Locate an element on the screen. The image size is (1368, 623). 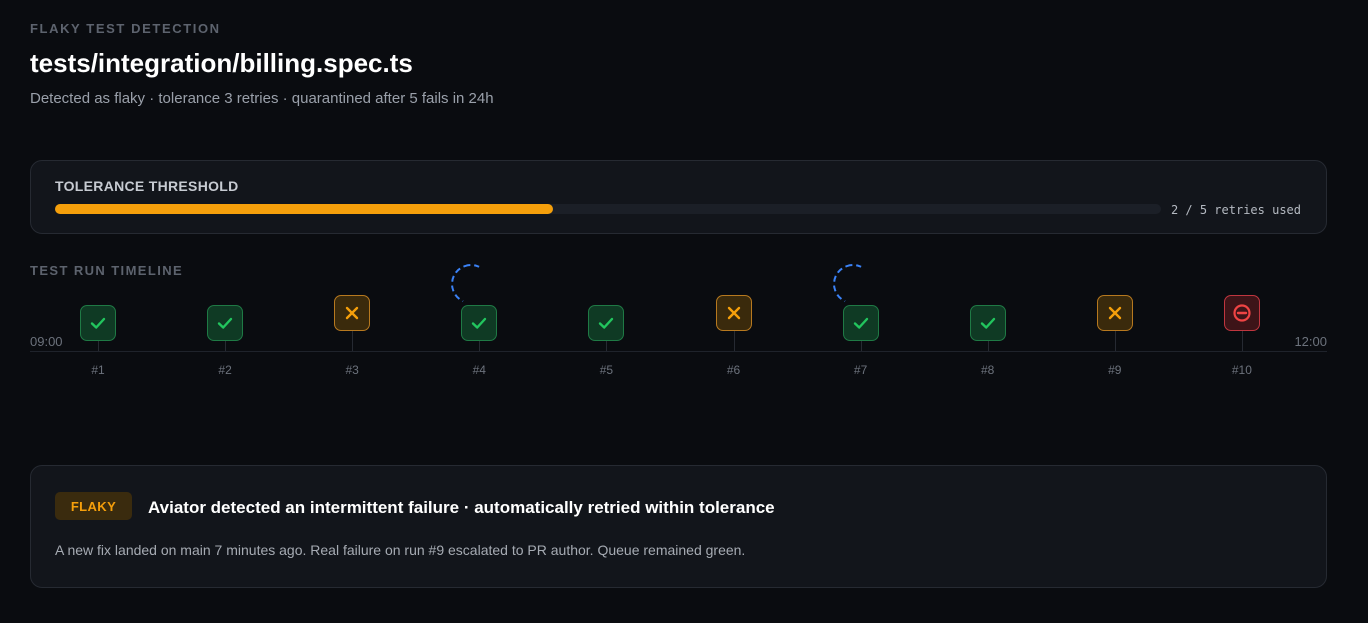
run-number: #8 is located at coordinates (988, 370).